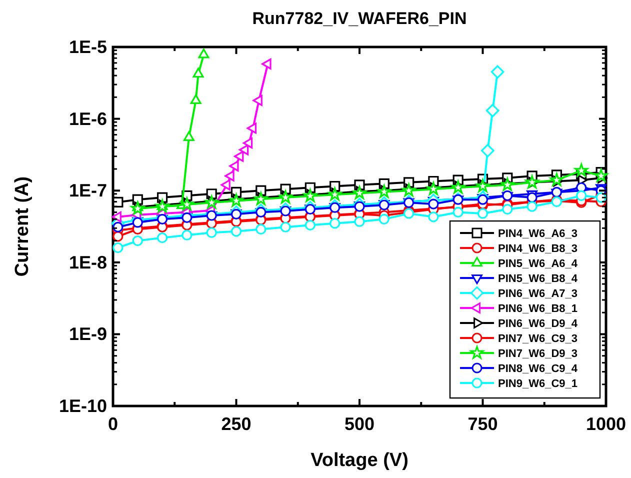 The image size is (631, 478). What do you see at coordinates (538, 384) in the screenshot?
I see `legend-label: PIN9_W6_C9_1` at bounding box center [538, 384].